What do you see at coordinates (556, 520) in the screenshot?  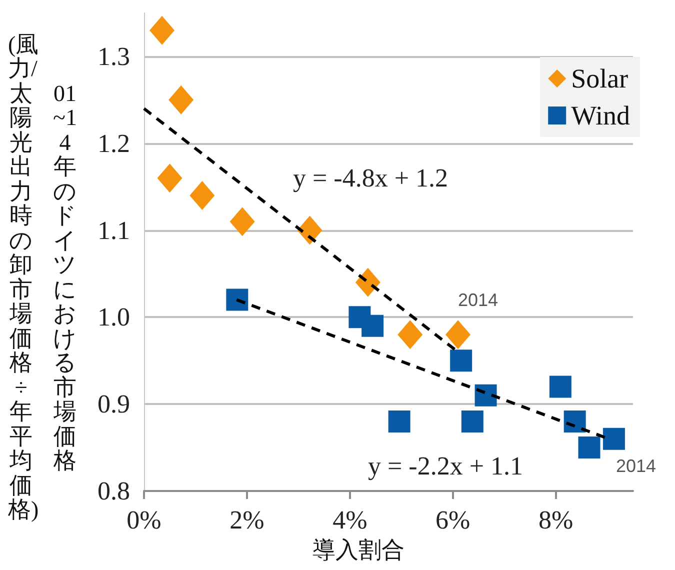 I see `x-tick-label: 8%` at bounding box center [556, 520].